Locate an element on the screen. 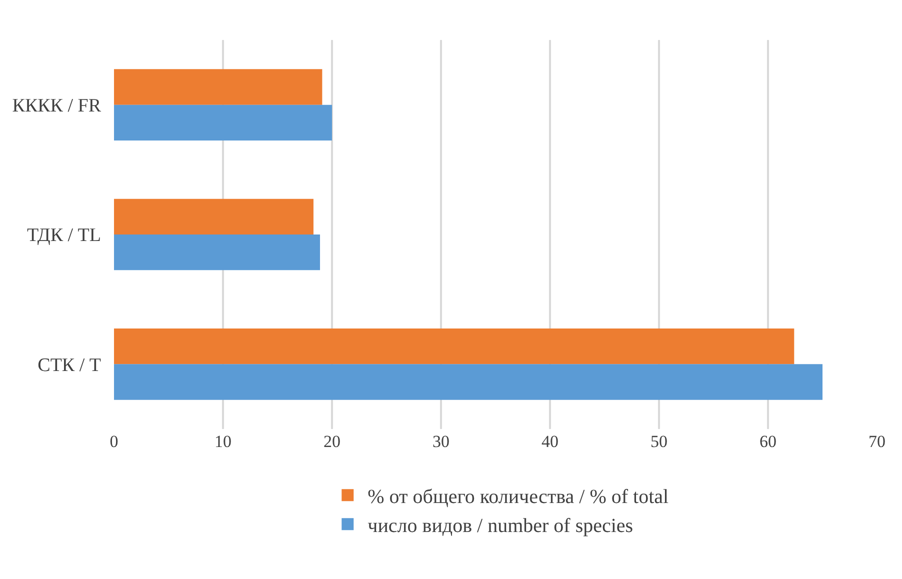 The width and height of the screenshot is (902, 579). x-tick-label: 20 is located at coordinates (332, 441).